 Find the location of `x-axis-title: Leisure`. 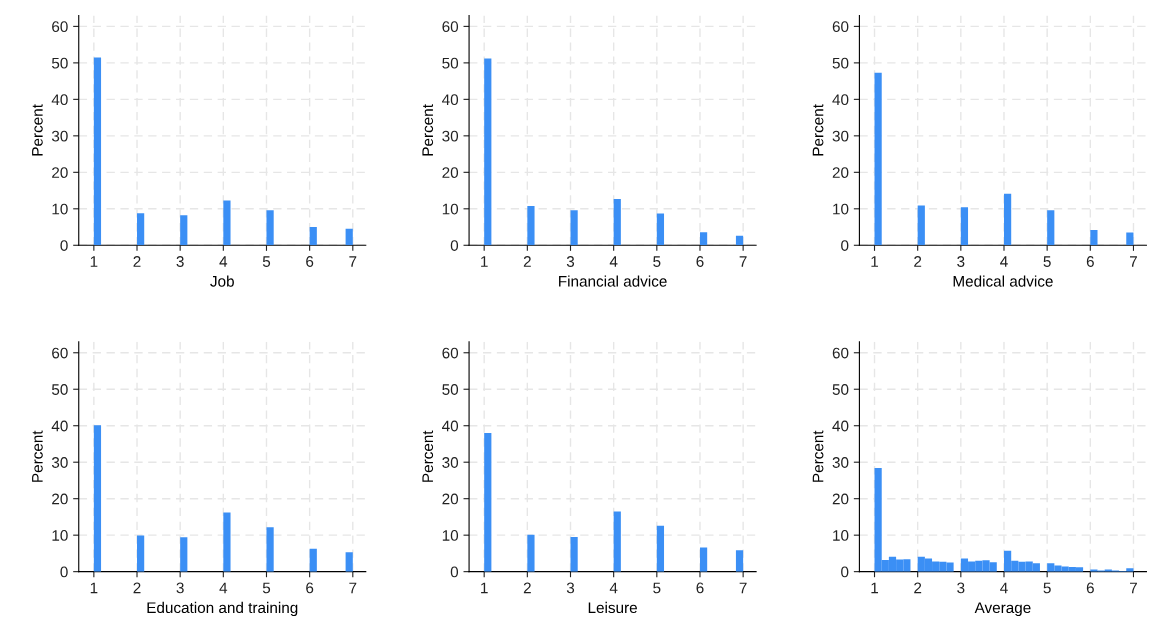

x-axis-title: Leisure is located at coordinates (612, 607).